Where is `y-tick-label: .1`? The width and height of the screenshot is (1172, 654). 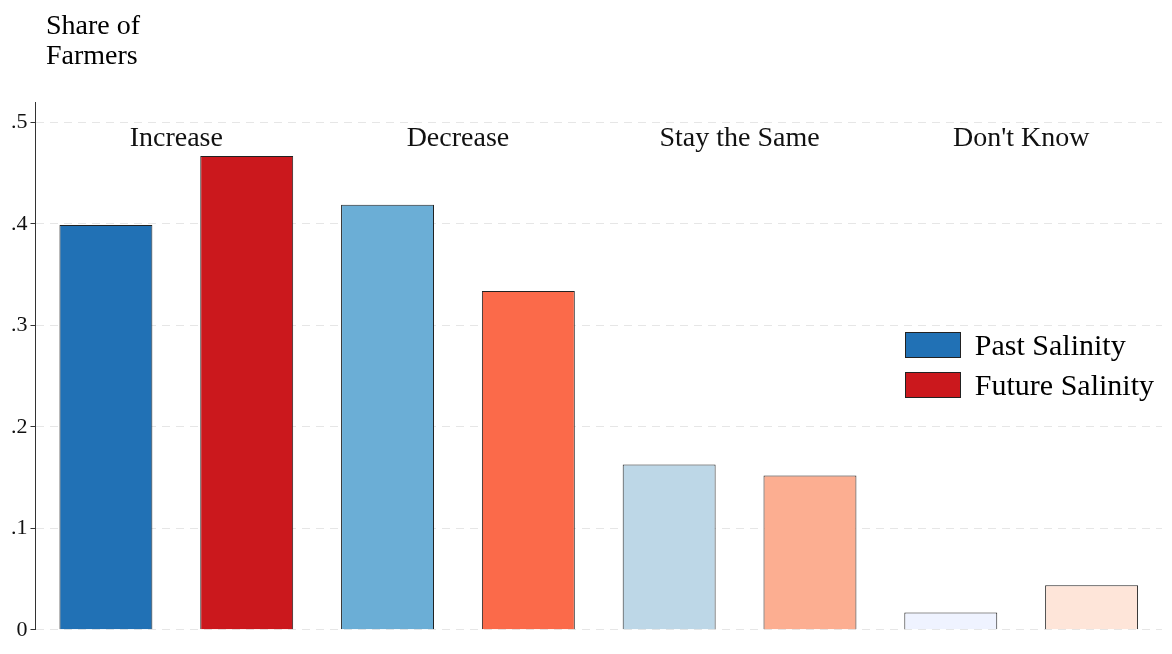 y-tick-label: .1 is located at coordinates (19, 527).